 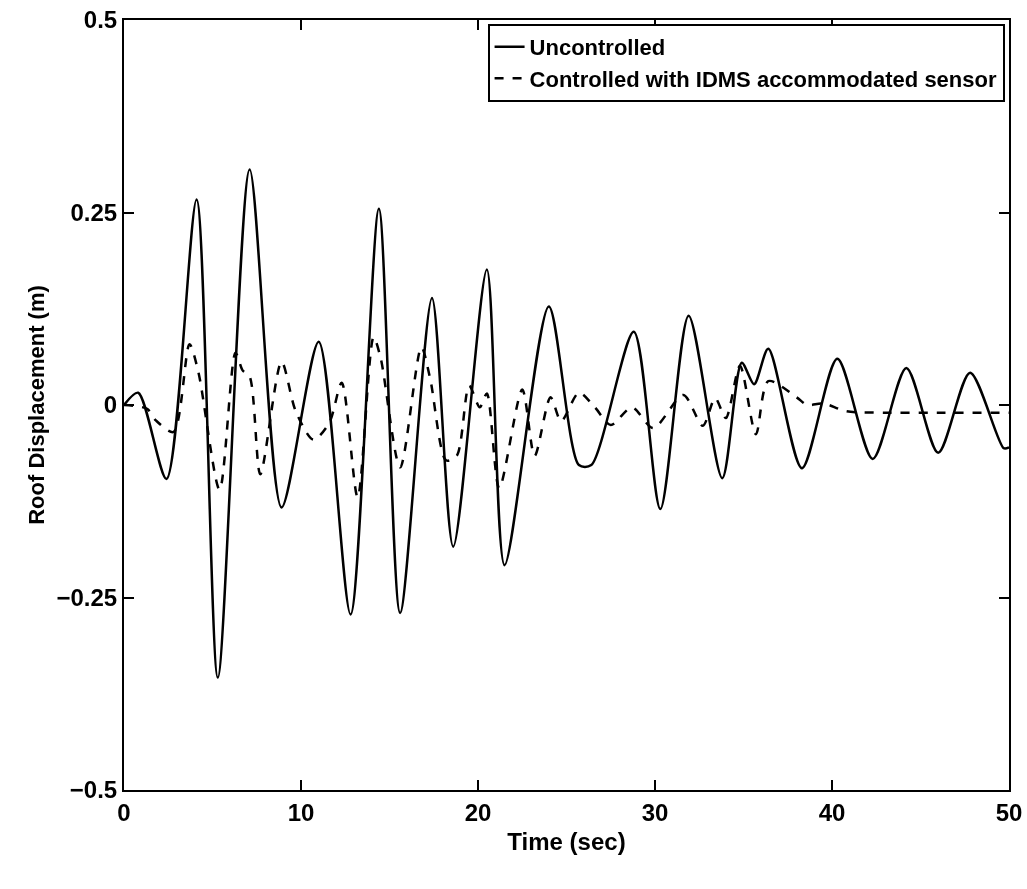 I want to click on legend-label: Controlled with IDMS accommodated sensor, so click(x=763, y=79).